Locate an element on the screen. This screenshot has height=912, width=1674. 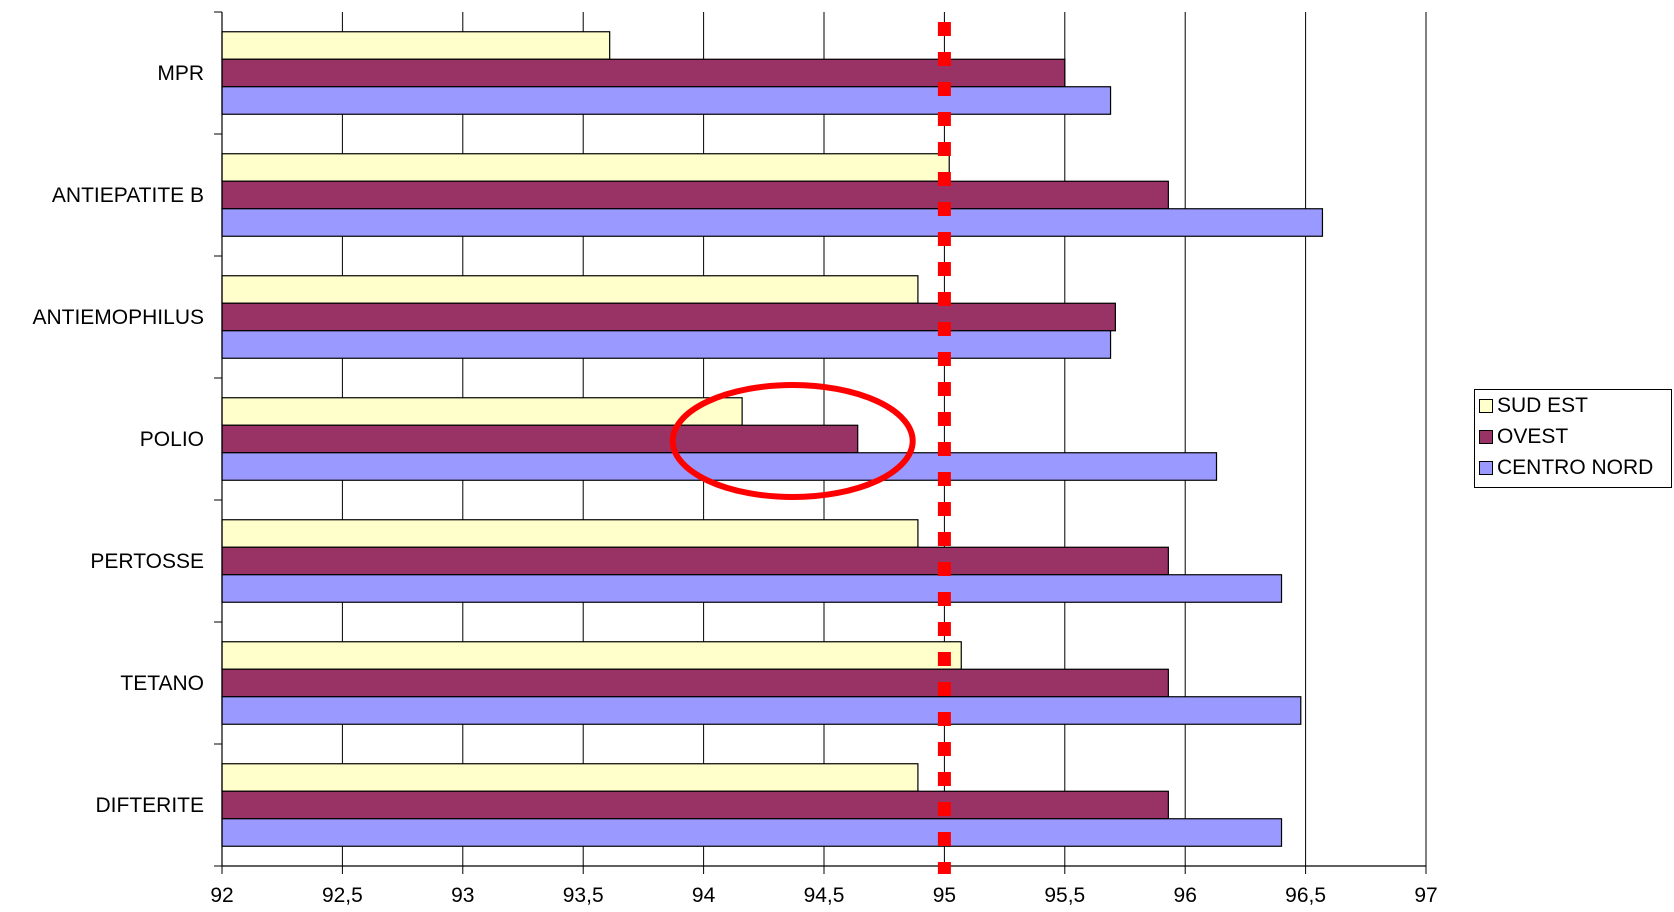
x-tick-label: 95 is located at coordinates (944, 895).